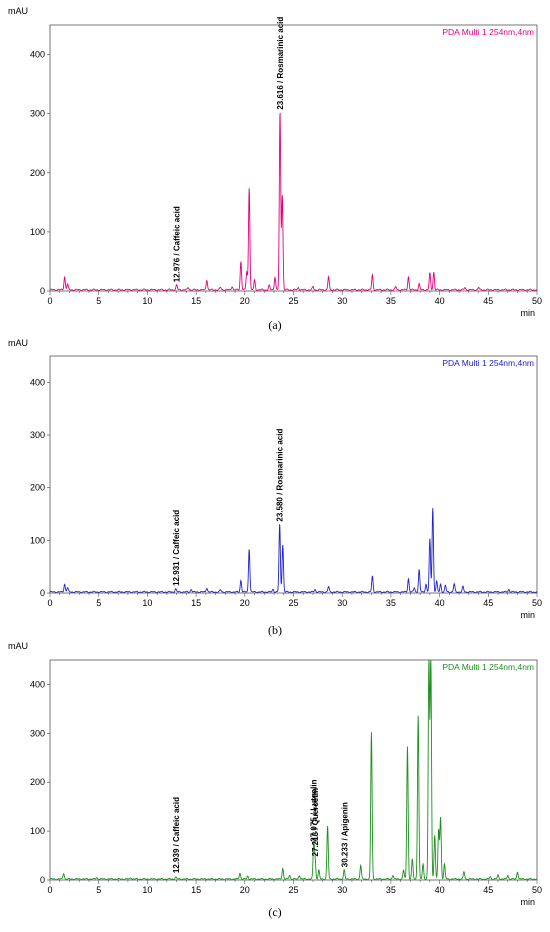  What do you see at coordinates (274, 325) in the screenshot?
I see `panel-caption: (a)` at bounding box center [274, 325].